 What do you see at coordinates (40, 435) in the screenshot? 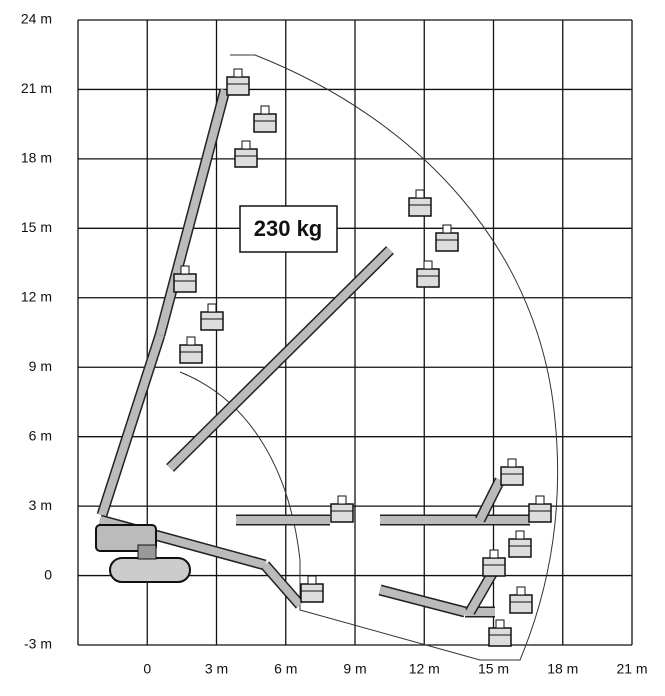
I see `y-tick-label: 6 m` at bounding box center [40, 435].